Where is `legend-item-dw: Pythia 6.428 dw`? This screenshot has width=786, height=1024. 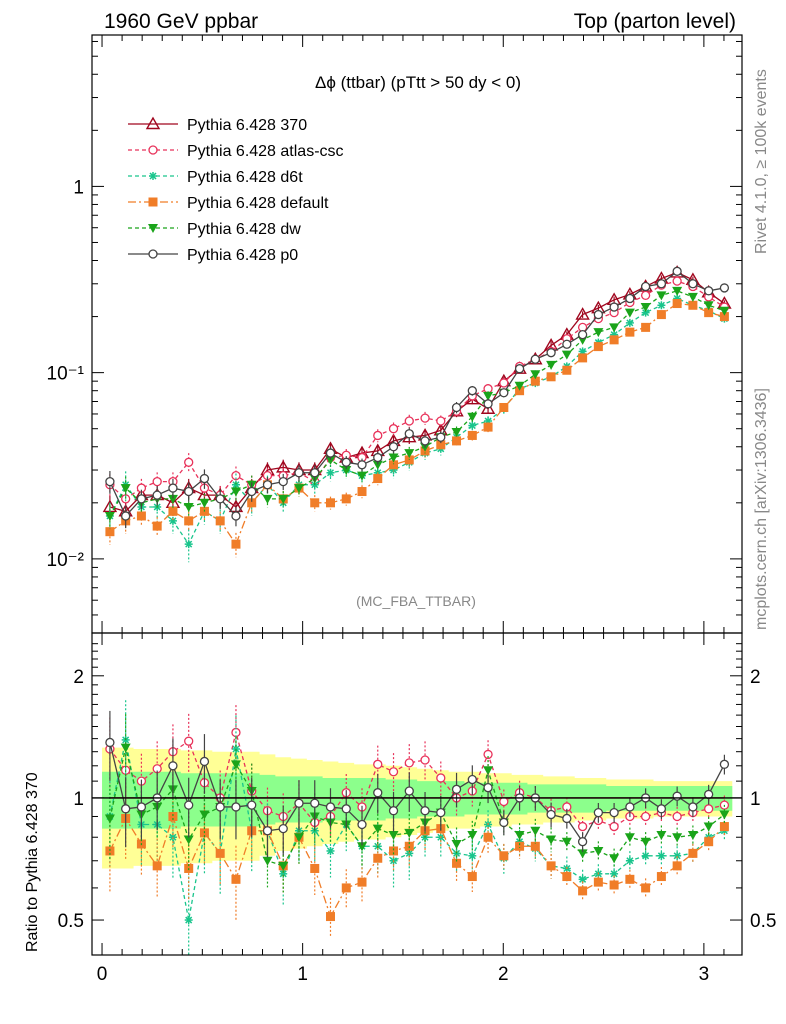
legend-item-dw: Pythia 6.428 dw is located at coordinates (214, 229).